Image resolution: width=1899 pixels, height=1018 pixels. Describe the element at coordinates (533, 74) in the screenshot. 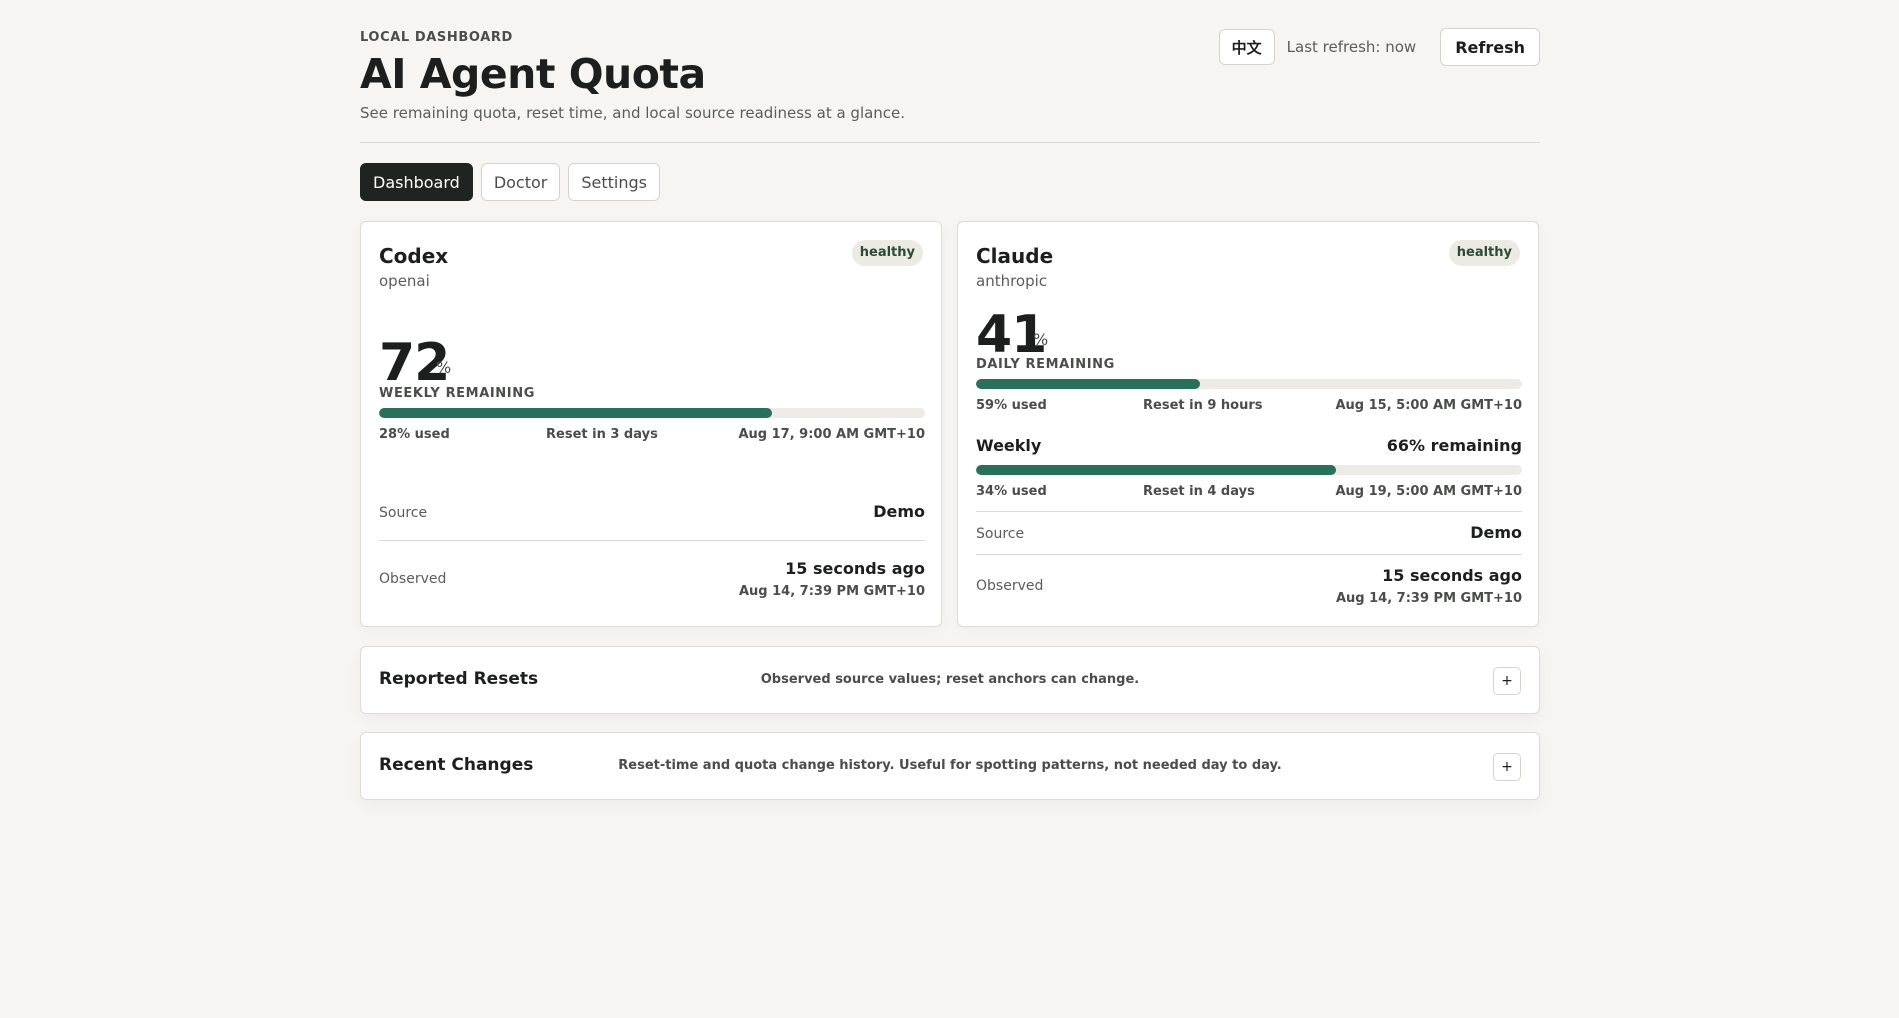

I see `page-title: AI Agent Quota` at that location.